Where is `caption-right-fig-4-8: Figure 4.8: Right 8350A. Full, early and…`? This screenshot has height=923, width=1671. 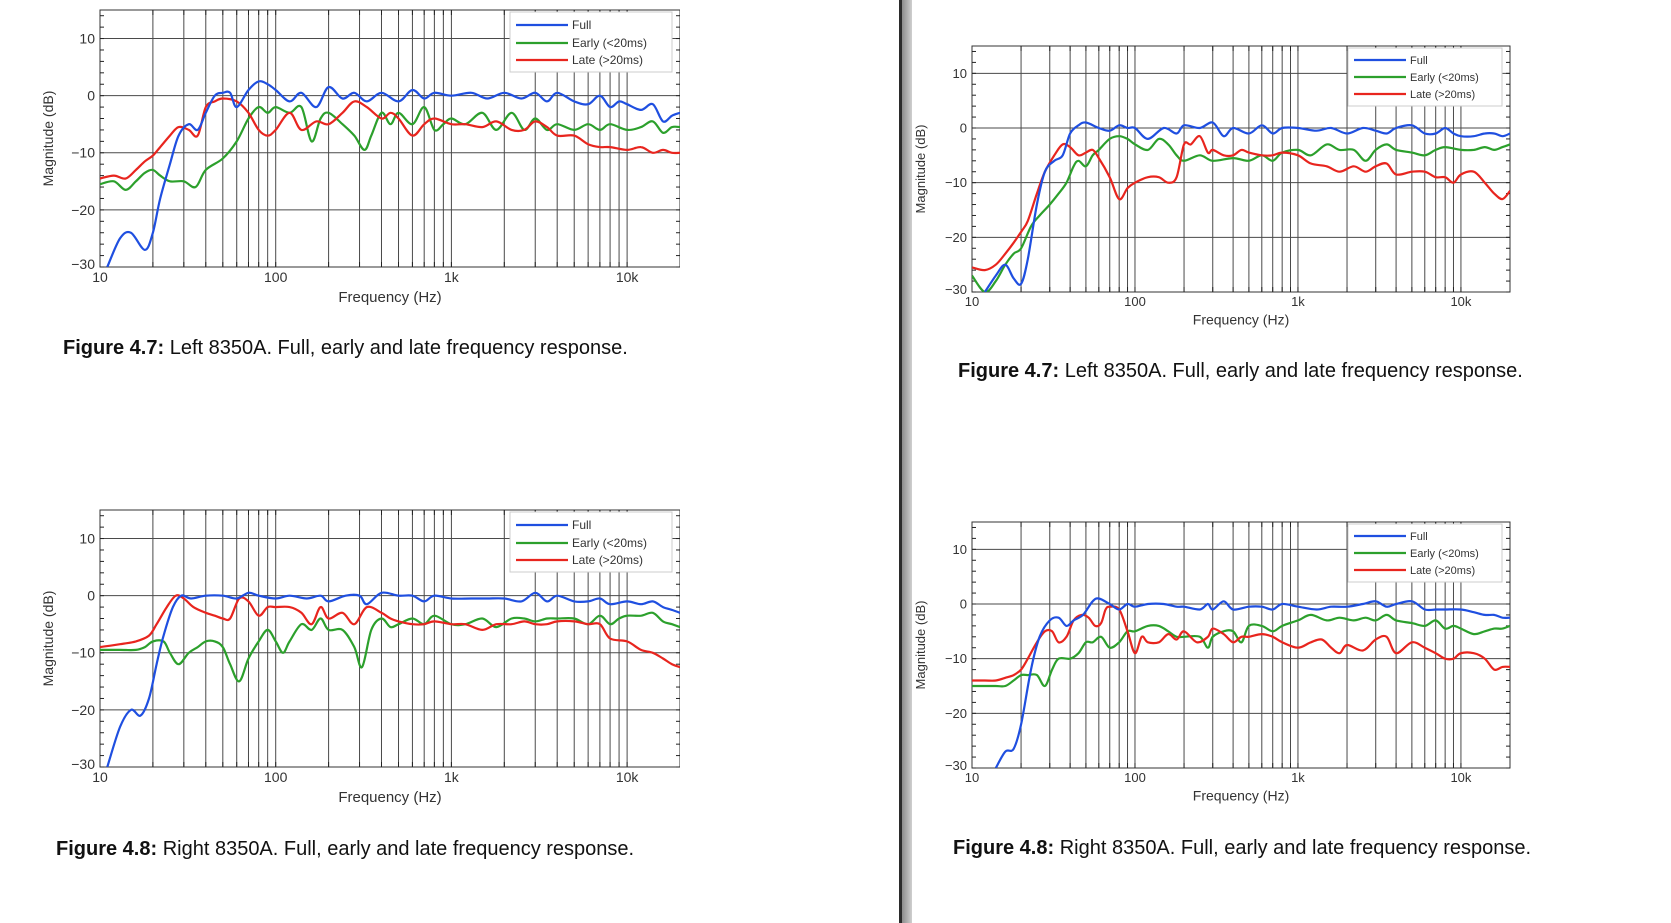
caption-right-fig-4-8: Figure 4.8: Right 8350A. Full, early and… is located at coordinates (1242, 848).